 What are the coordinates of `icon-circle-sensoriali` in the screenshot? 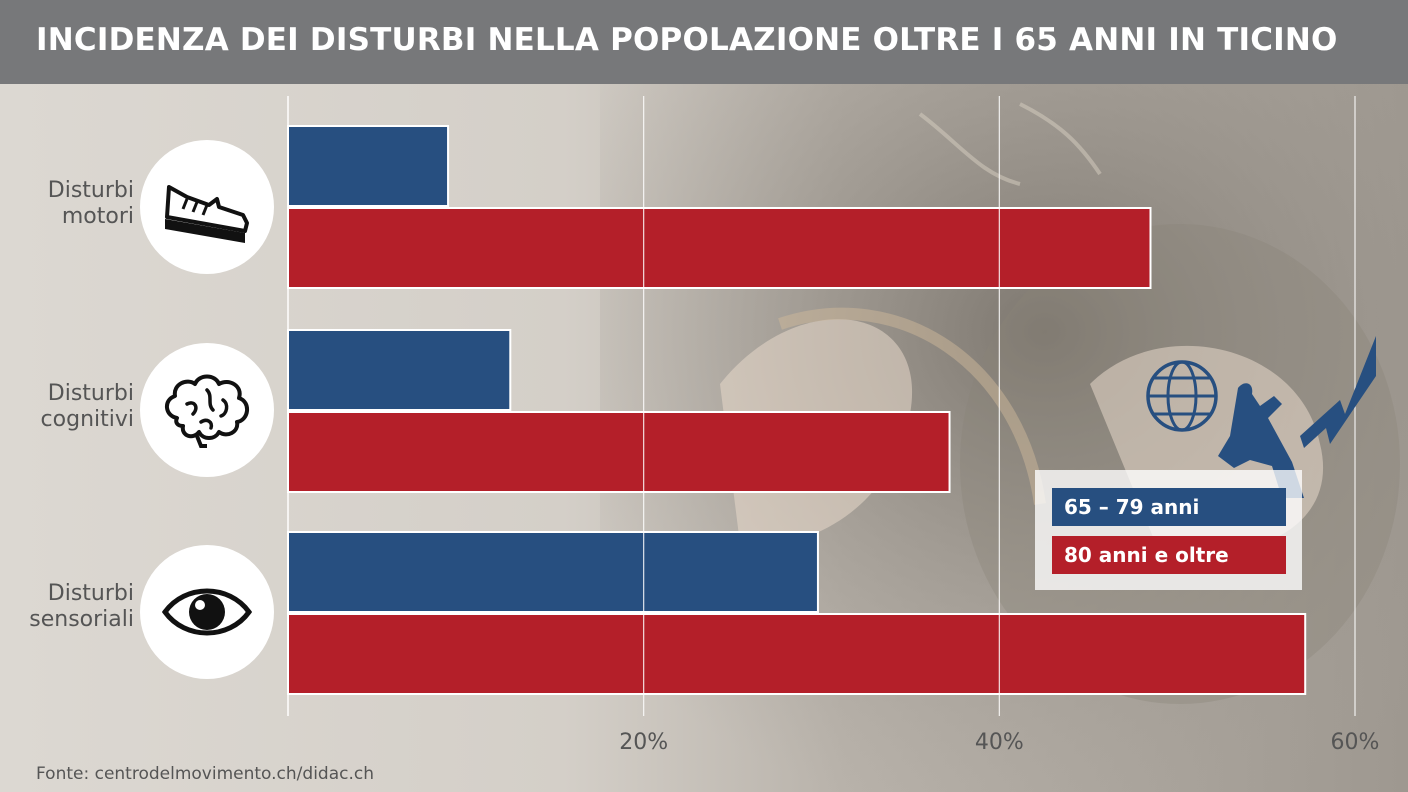 It's located at (207, 612).